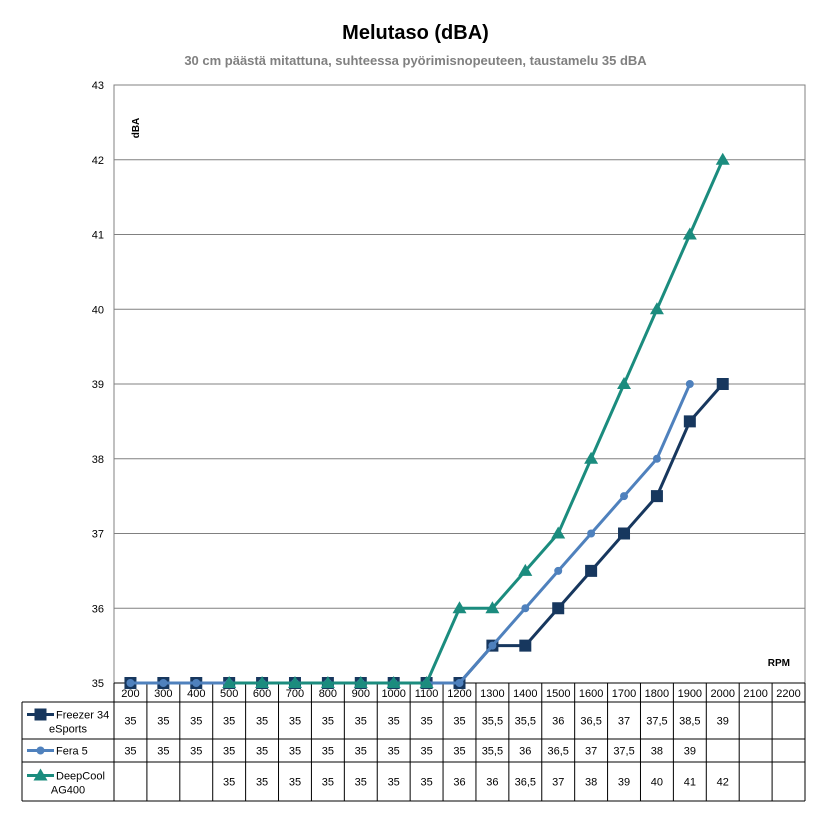  Describe the element at coordinates (558, 694) in the screenshot. I see `x-tick-1500: 1500` at that location.